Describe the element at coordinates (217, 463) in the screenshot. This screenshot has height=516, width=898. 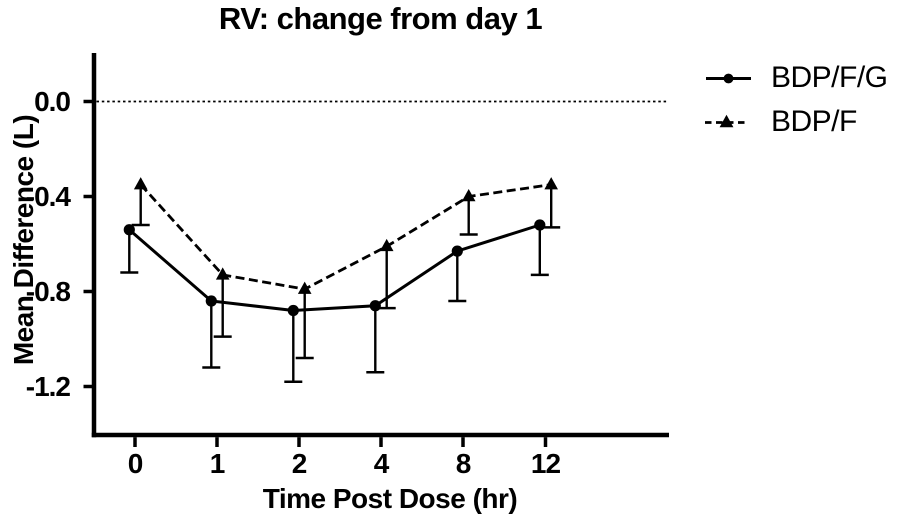
I see `x-tick-label: 1` at that location.